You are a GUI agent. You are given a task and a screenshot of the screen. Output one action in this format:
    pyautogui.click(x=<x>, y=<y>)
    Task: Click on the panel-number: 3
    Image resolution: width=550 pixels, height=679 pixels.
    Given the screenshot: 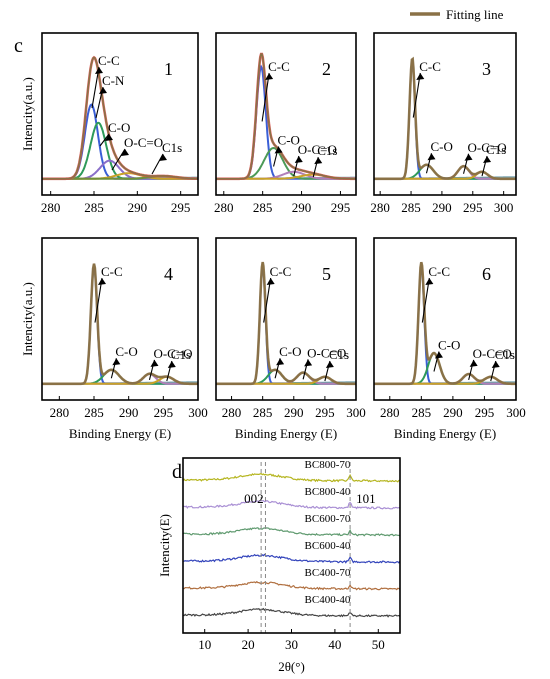 What is the action you would take?
    pyautogui.click(x=486, y=69)
    